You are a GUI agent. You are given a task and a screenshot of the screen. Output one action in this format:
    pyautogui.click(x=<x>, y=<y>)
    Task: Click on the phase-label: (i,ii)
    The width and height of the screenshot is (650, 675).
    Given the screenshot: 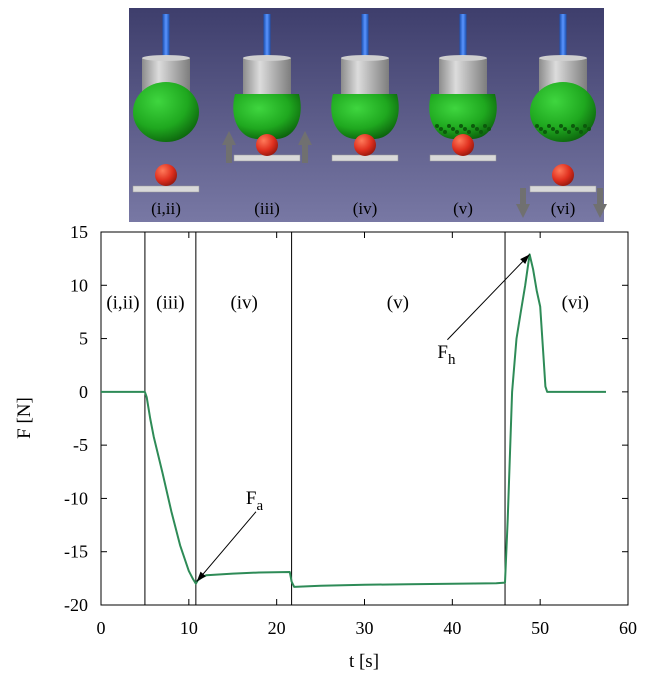 What is the action you would take?
    pyautogui.click(x=122, y=303)
    